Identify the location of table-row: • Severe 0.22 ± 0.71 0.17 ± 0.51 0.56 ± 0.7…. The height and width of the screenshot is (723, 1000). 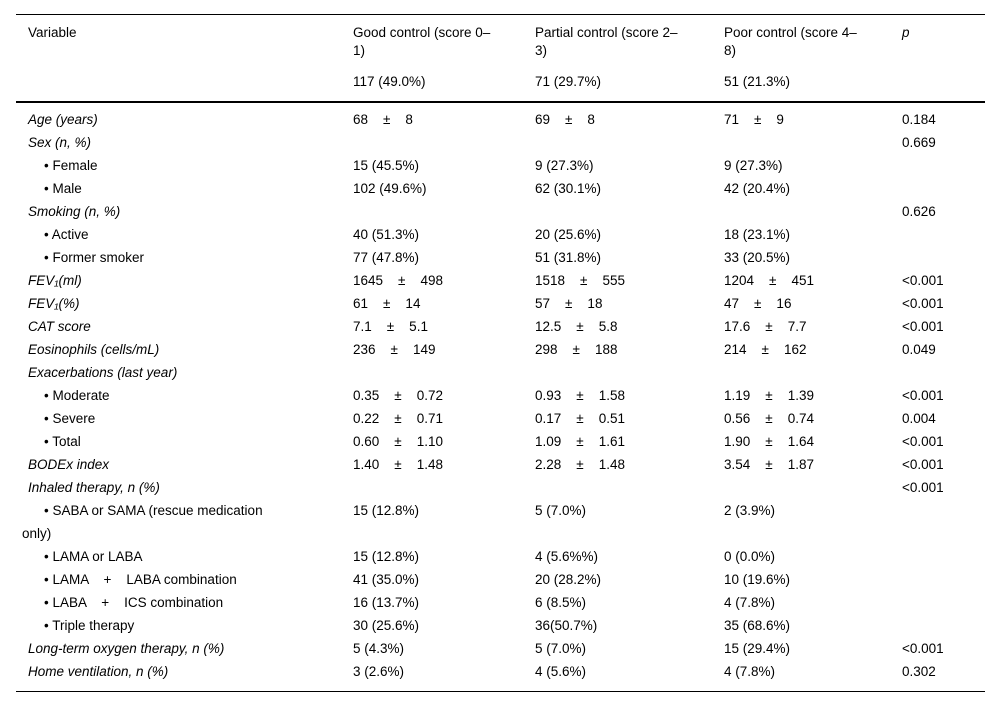
(500, 418).